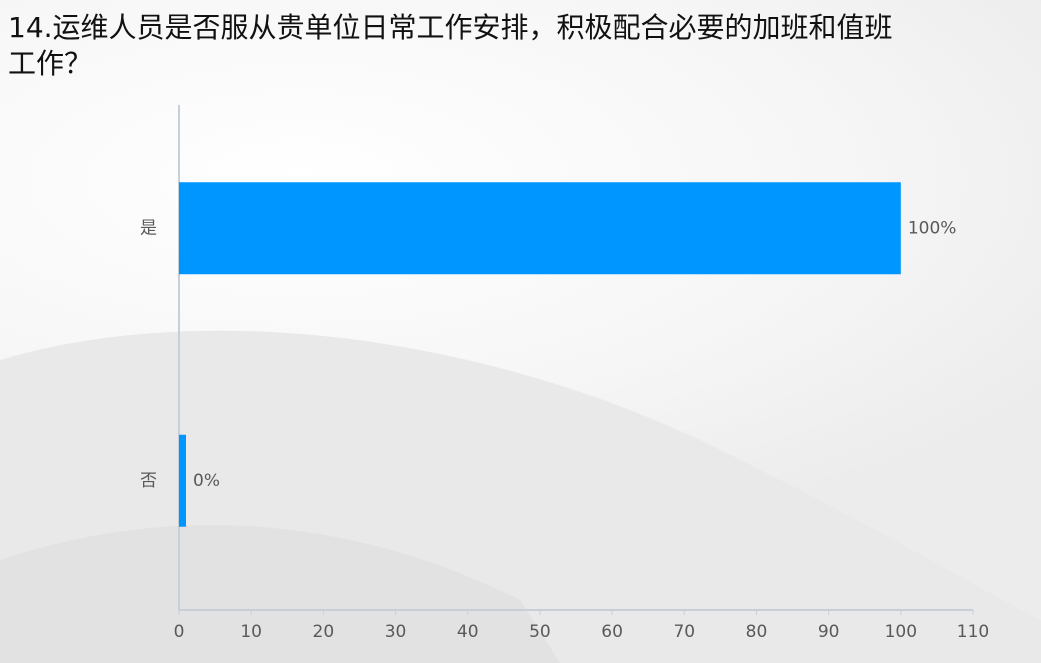 This screenshot has height=663, width=1041. What do you see at coordinates (179, 632) in the screenshot?
I see `x-tick-label: 0` at bounding box center [179, 632].